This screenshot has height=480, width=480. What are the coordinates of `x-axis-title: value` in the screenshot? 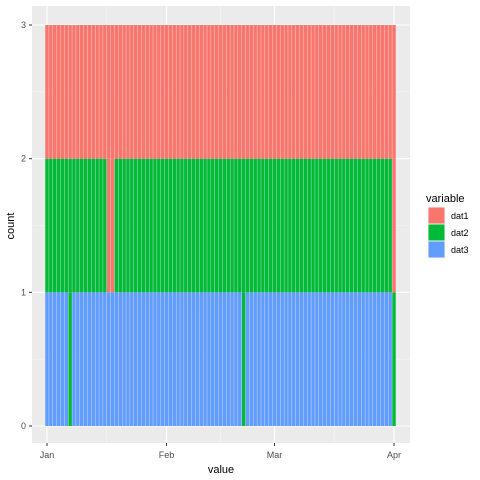 It's located at (221, 470).